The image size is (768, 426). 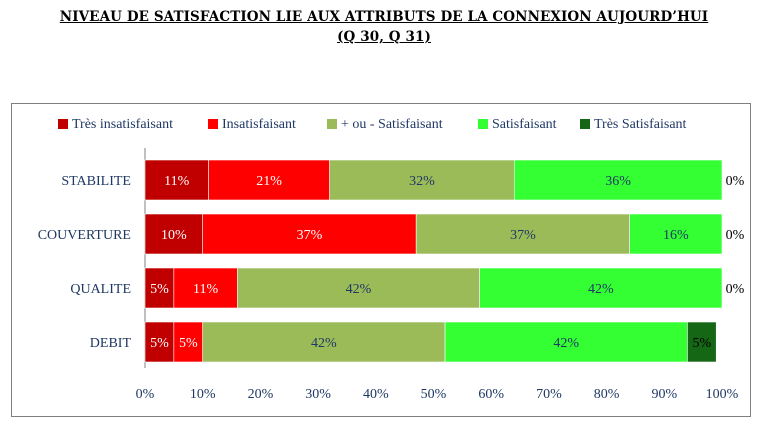 I want to click on category-label: STABILITE, so click(x=96, y=181).